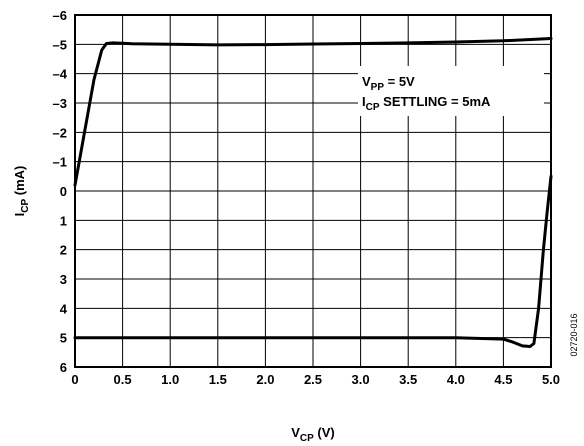 The height and width of the screenshot is (446, 584). Describe the element at coordinates (60, 162) in the screenshot. I see `y-tick-label: –1` at that location.